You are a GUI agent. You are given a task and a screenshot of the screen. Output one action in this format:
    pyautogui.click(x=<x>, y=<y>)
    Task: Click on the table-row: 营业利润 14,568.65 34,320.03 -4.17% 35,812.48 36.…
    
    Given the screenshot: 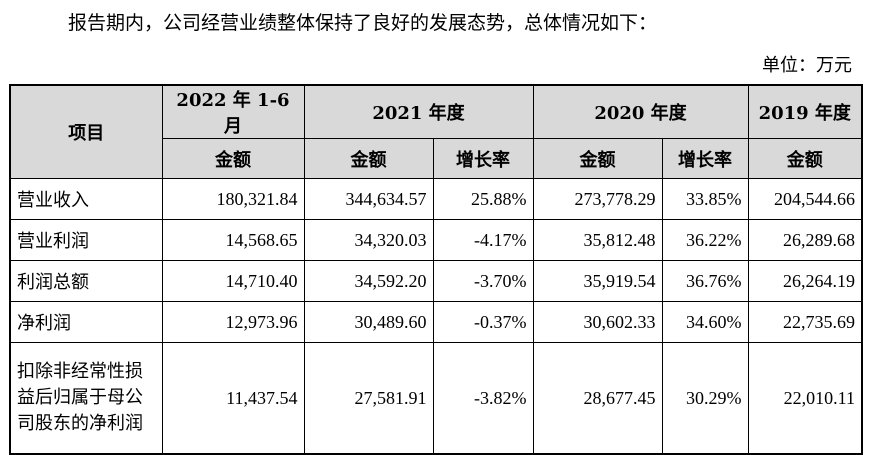 What is the action you would take?
    pyautogui.click(x=436, y=240)
    